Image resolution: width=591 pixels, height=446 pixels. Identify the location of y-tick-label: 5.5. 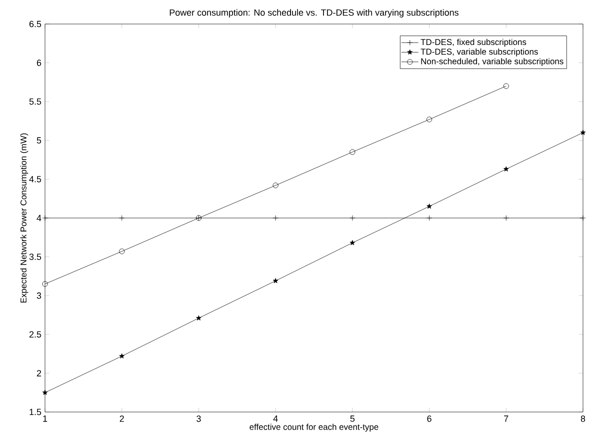
(35, 101).